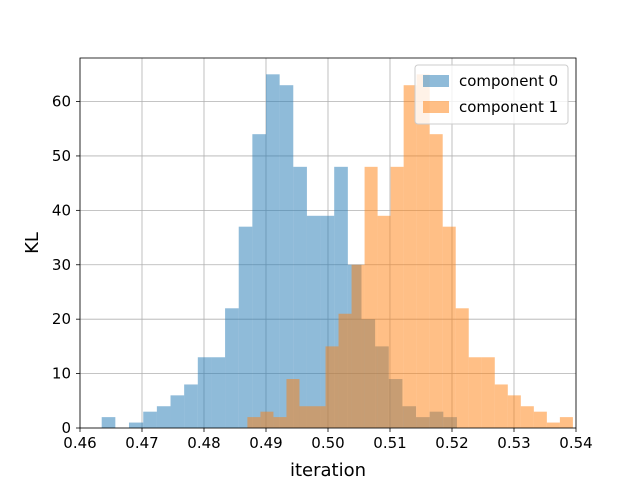 Image resolution: width=640 pixels, height=484 pixels. Describe the element at coordinates (508, 107) in the screenshot. I see `legend-label: component 1` at that location.